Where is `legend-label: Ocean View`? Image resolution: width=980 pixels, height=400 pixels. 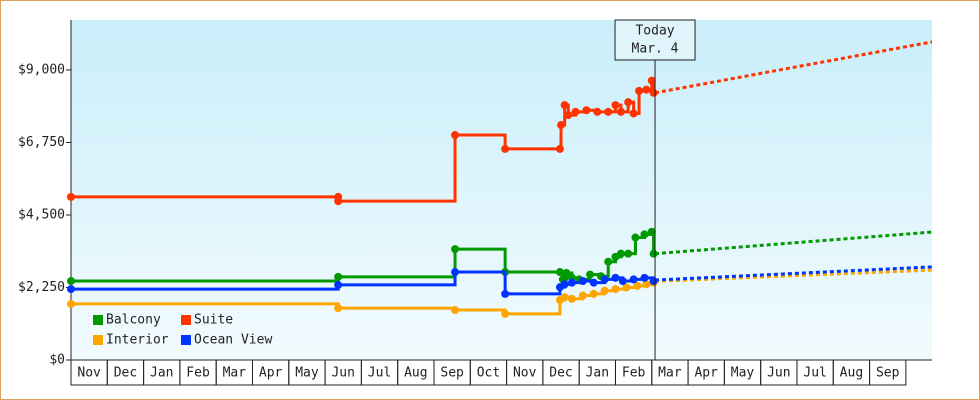
legend-label: Ocean View is located at coordinates (233, 340).